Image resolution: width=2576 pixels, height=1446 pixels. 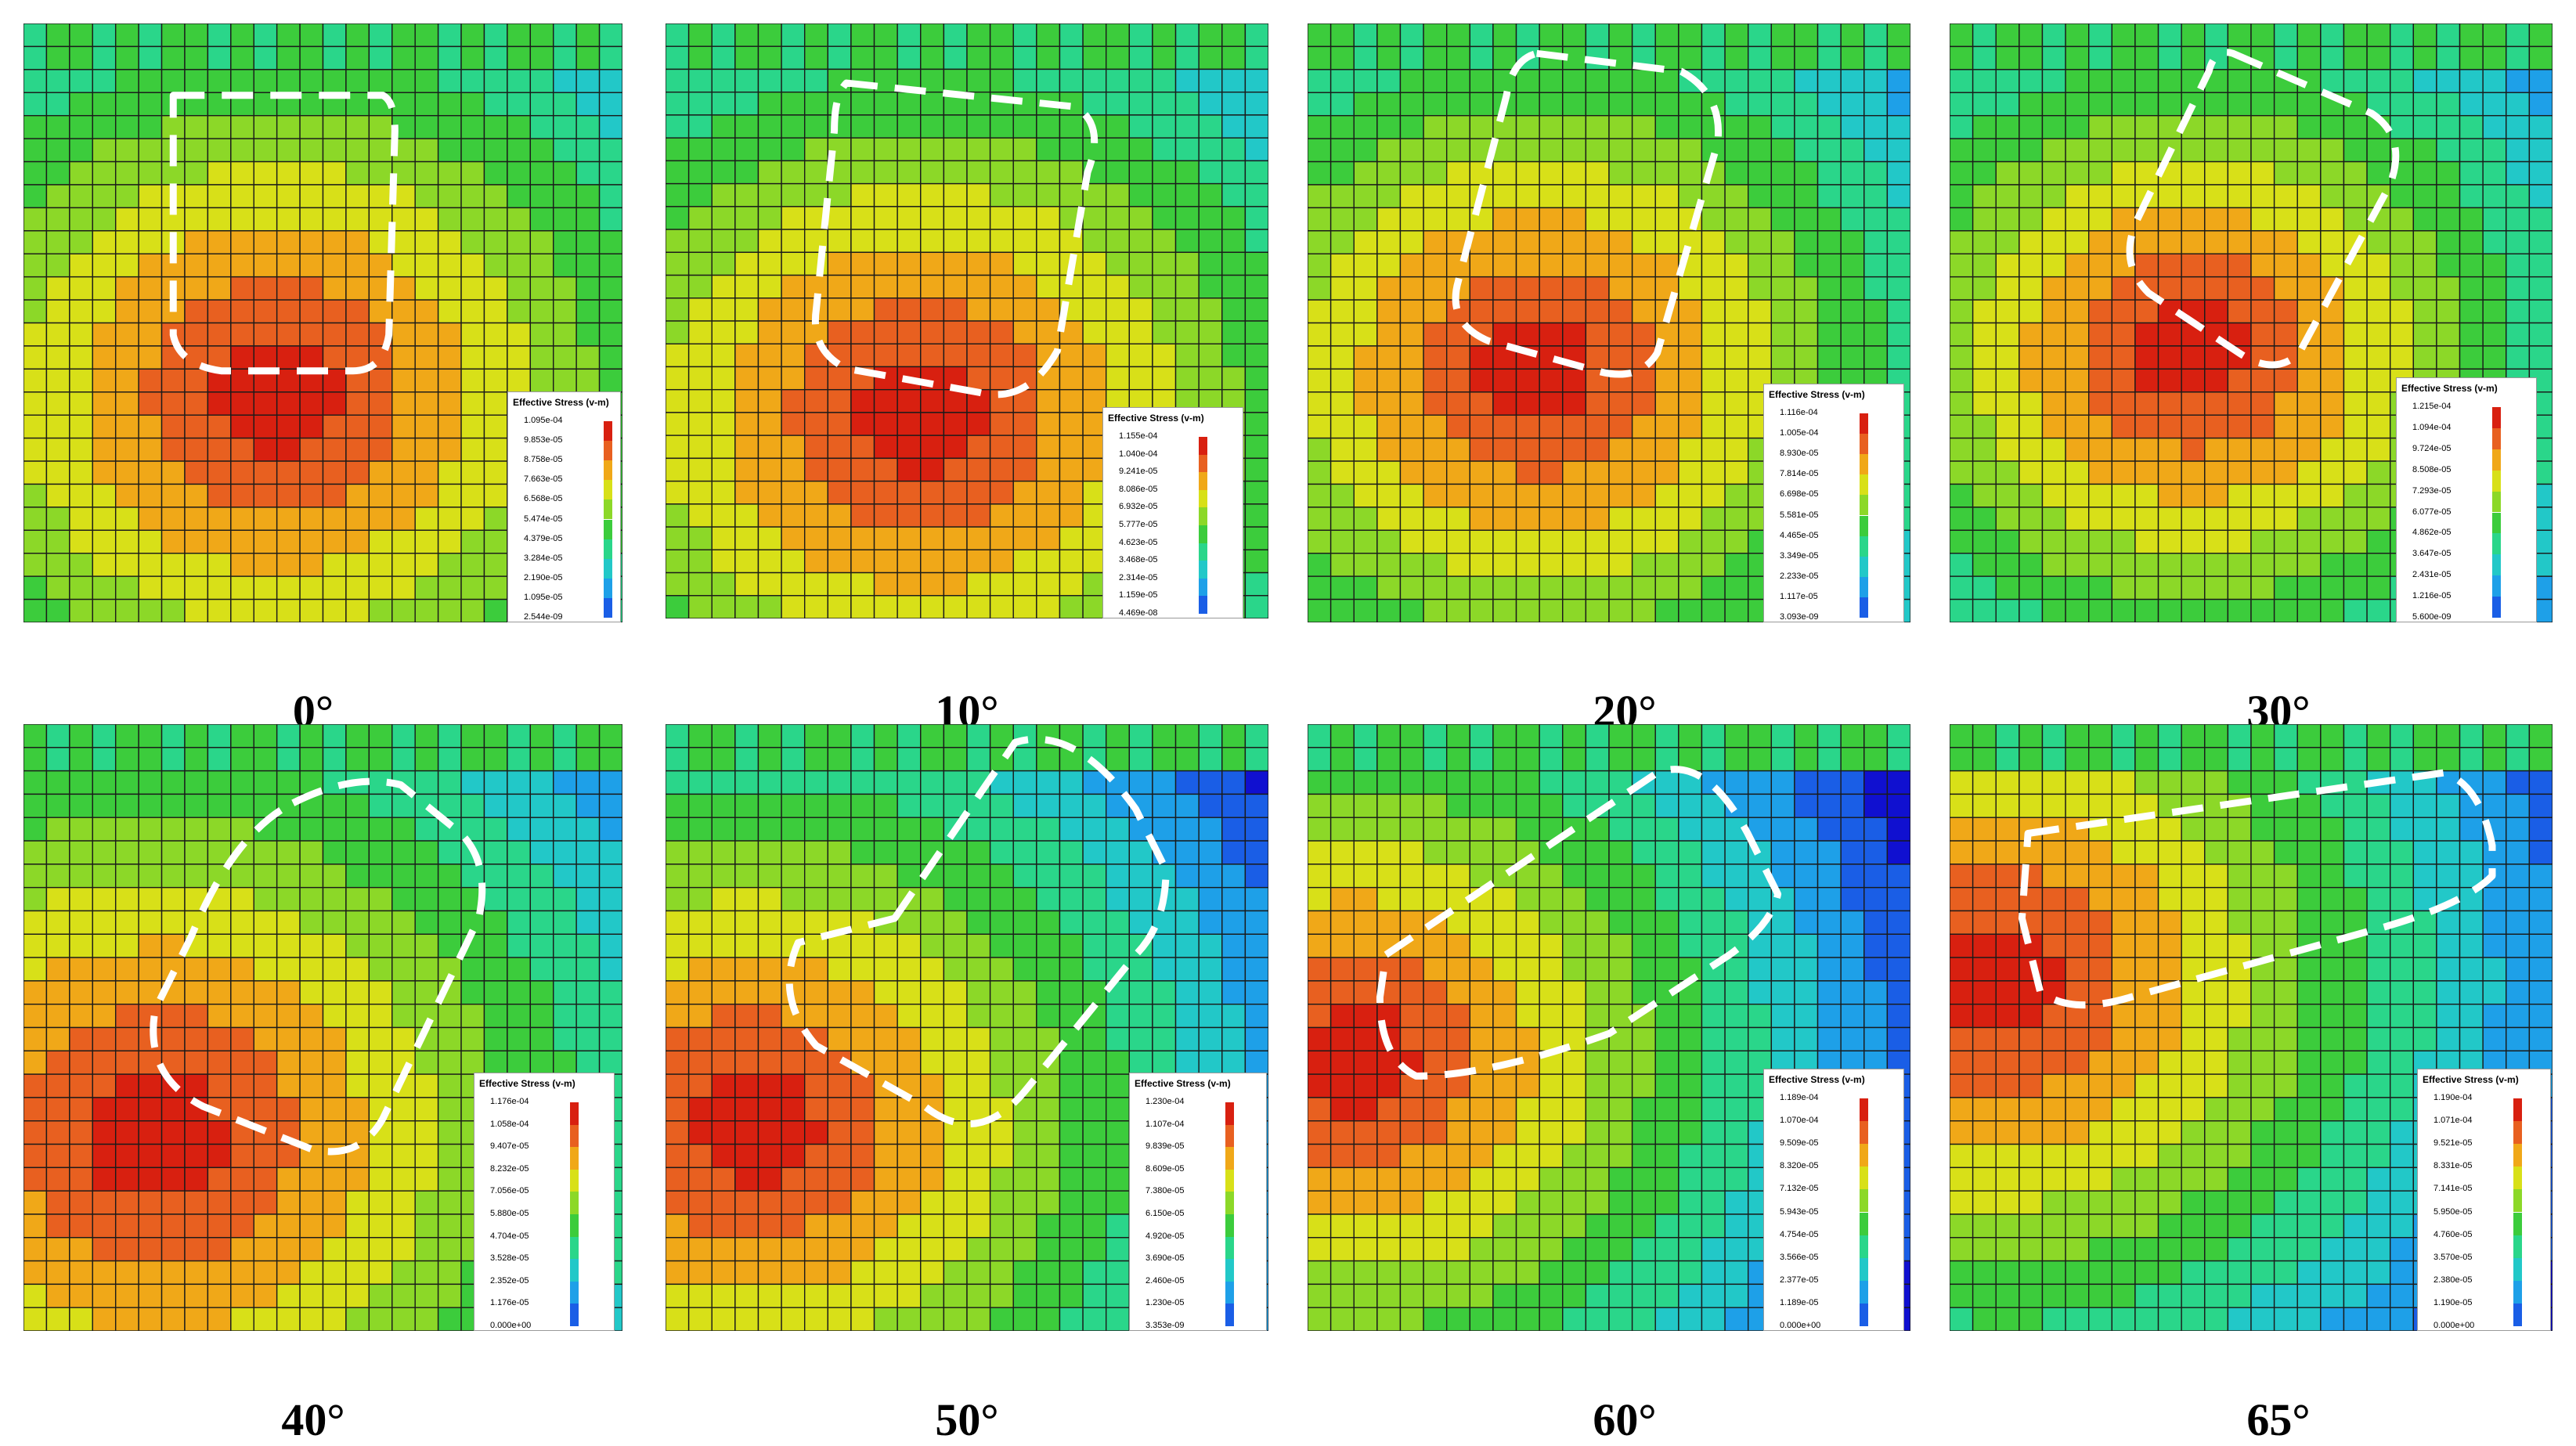 What do you see at coordinates (1799, 453) in the screenshot?
I see `legend-value: 8.930e-05` at bounding box center [1799, 453].